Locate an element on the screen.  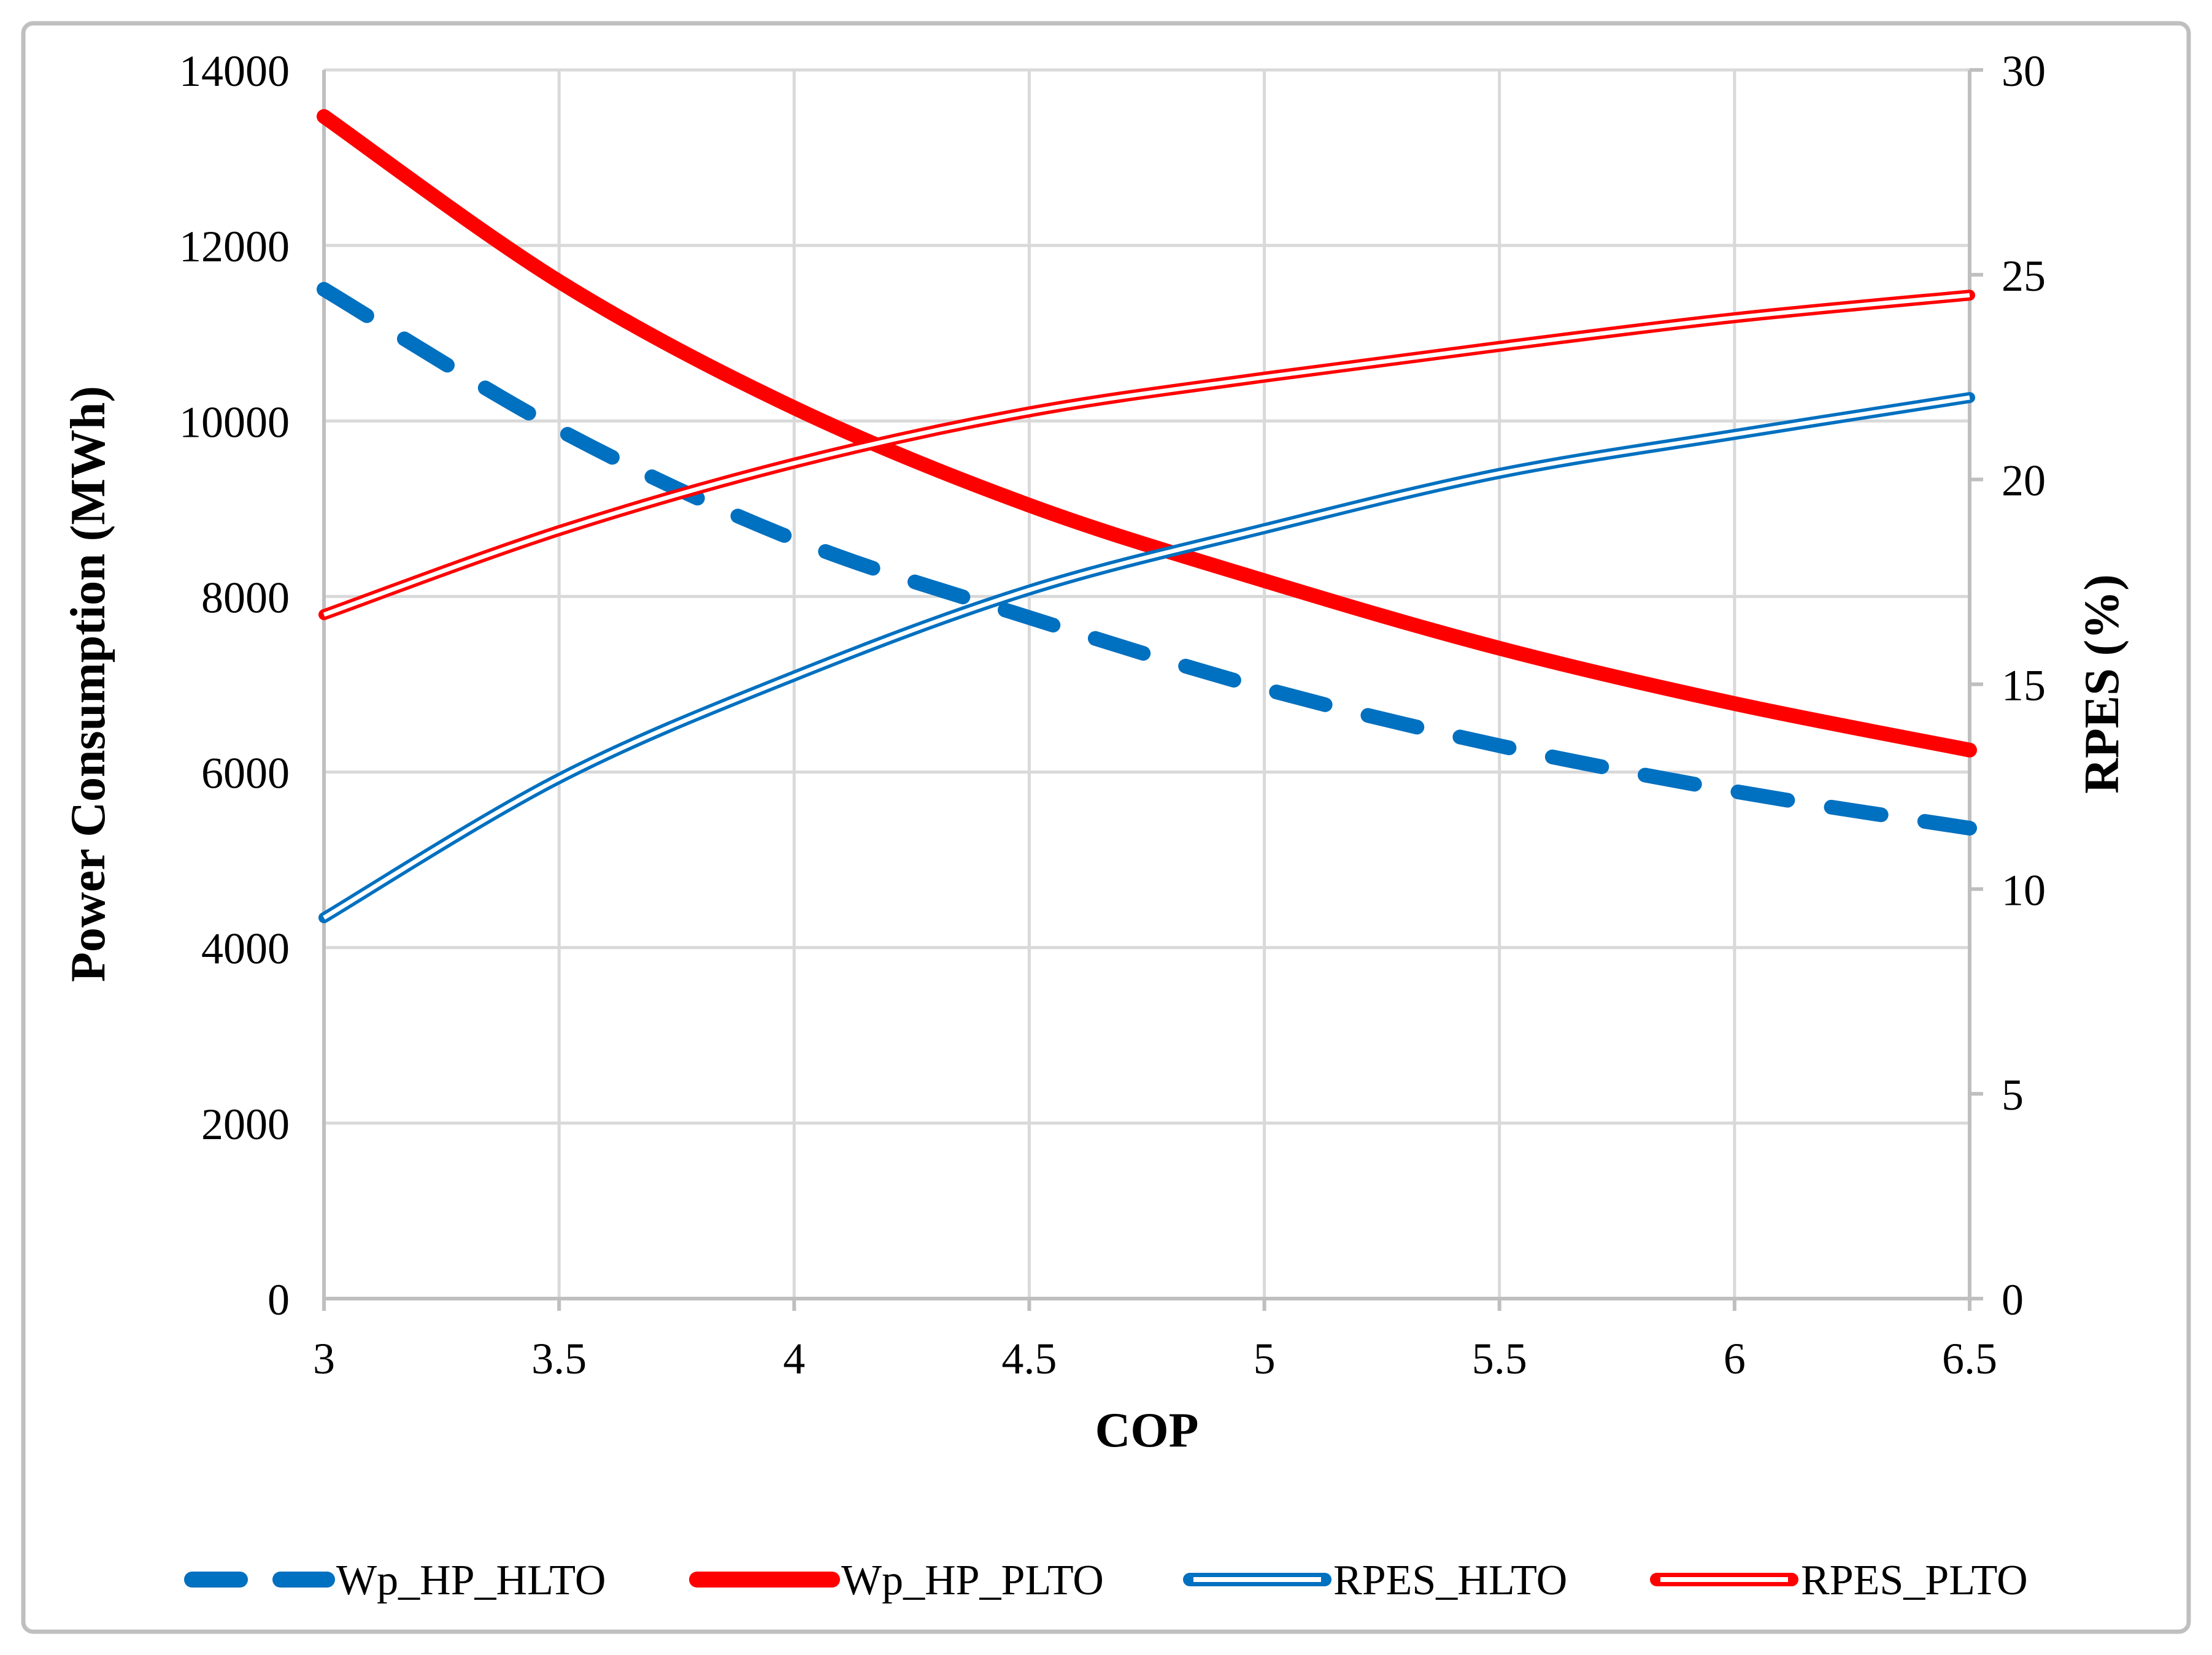
legend-item-Wp_HP_HLTO: Wp_HP_HLTO is located at coordinates (395, 1580).